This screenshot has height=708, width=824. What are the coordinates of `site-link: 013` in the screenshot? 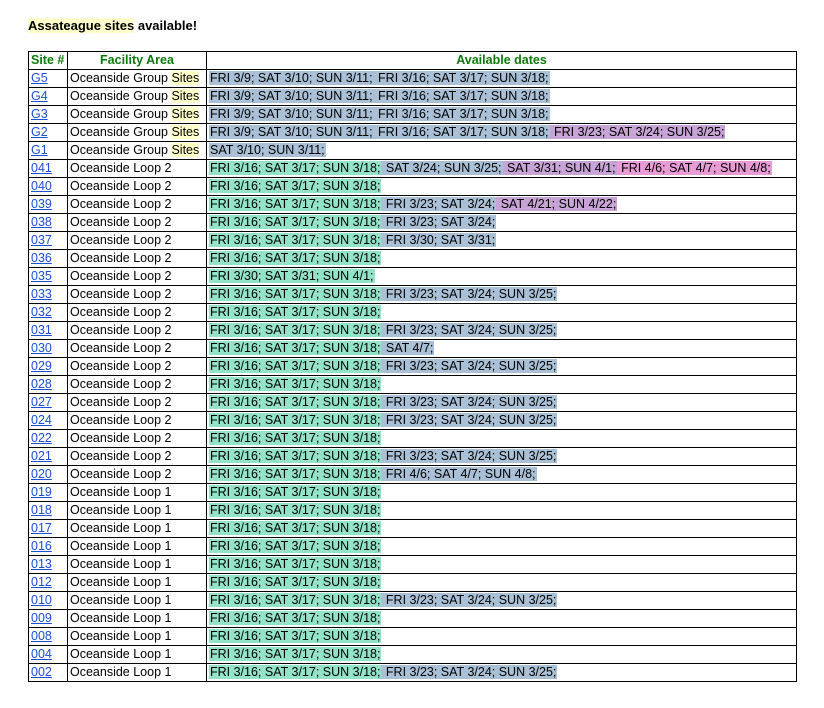 It's located at (41, 564).